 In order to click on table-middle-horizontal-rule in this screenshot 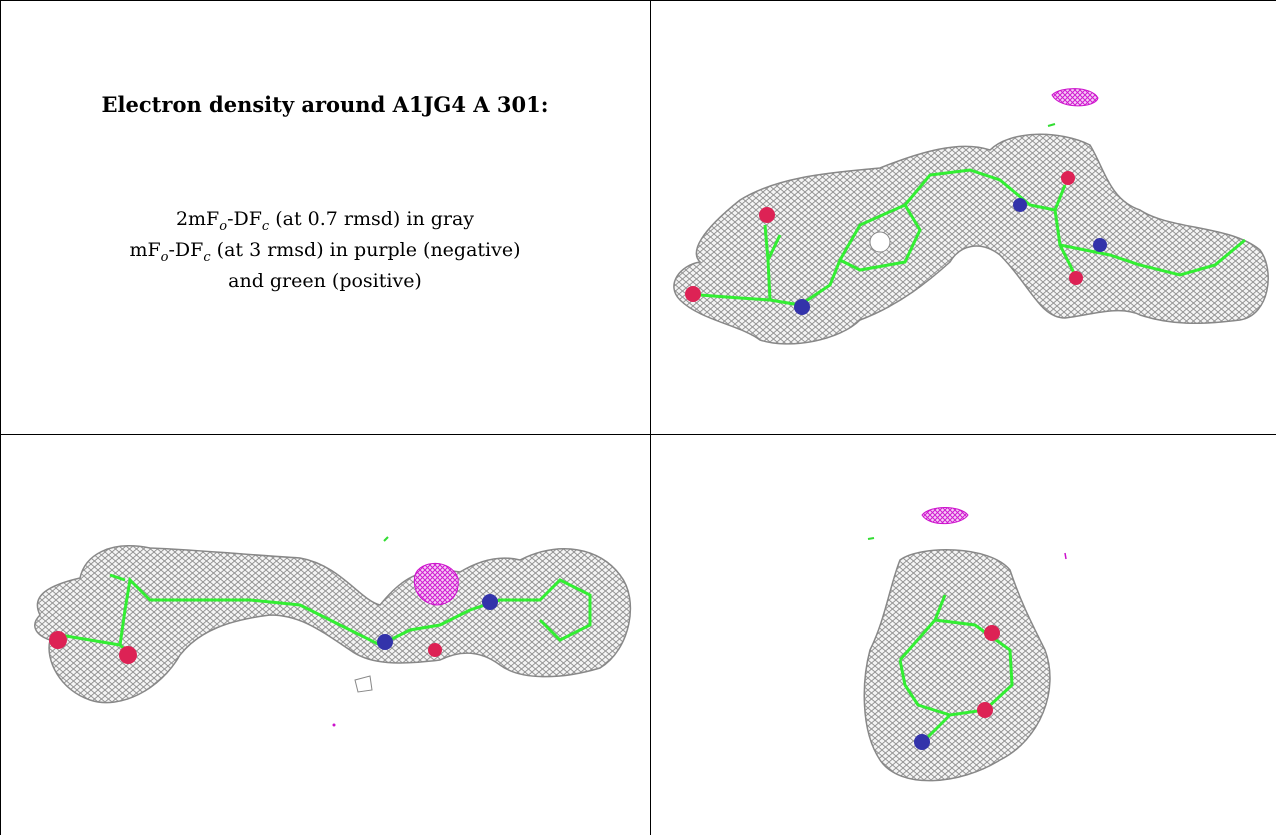, I will do `click(638, 434)`.